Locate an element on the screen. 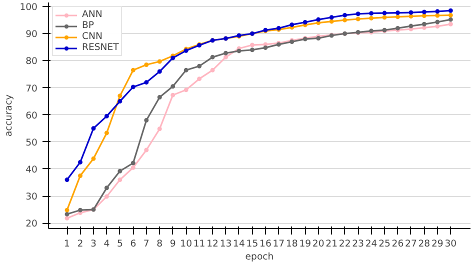 Image resolution: width=474 pixels, height=265 pixels. x-tick-label: 24 is located at coordinates (371, 244).